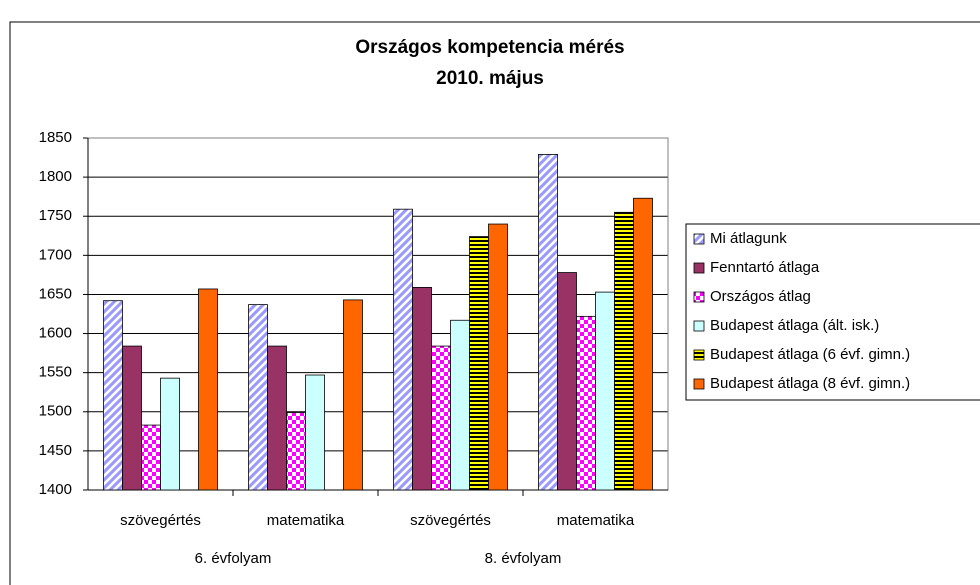 Image resolution: width=980 pixels, height=585 pixels. I want to click on legend-label: Fenntartó átlaga, so click(765, 267).